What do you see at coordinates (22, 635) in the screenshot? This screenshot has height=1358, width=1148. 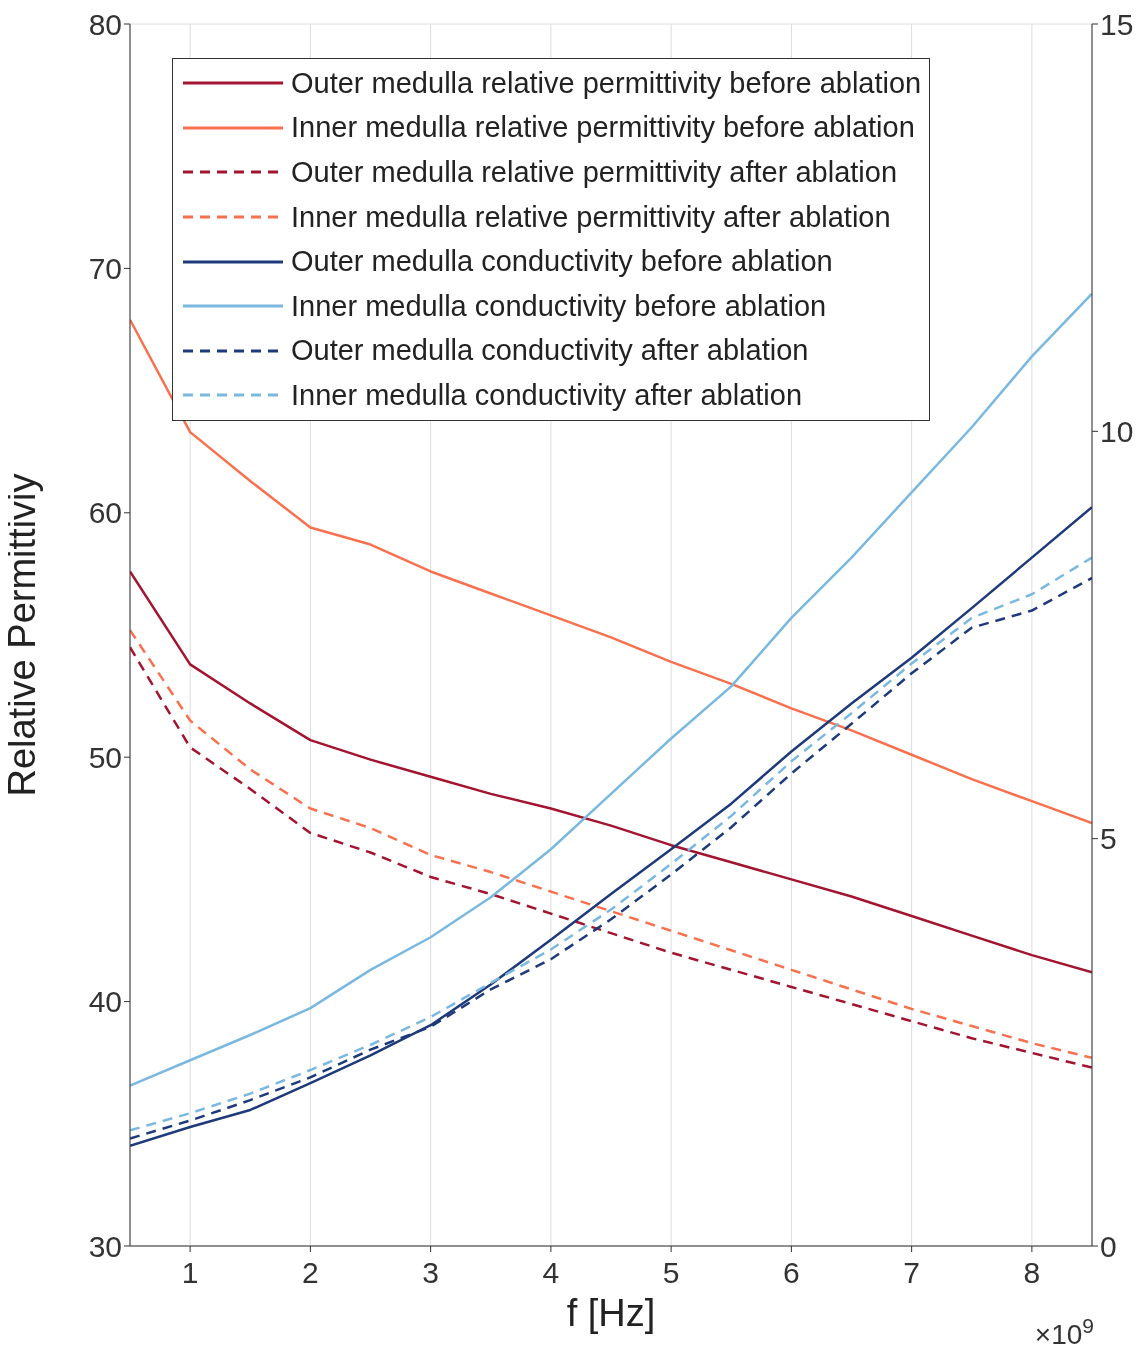 I see `y-axis-title: Relative Permittiviy` at bounding box center [22, 635].